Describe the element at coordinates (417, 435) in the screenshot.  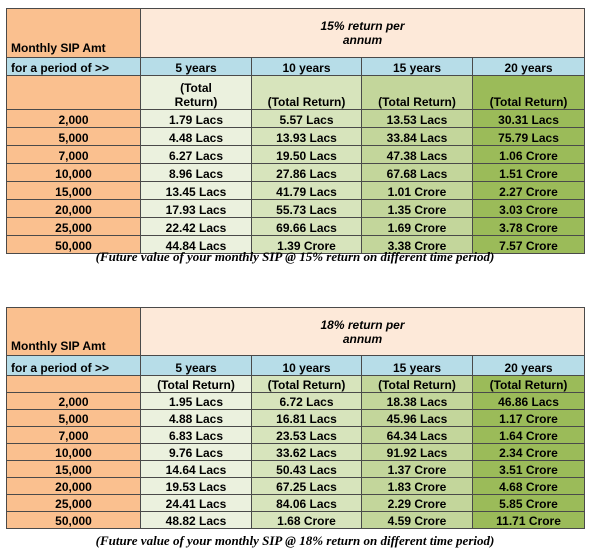
I see `value-15y: 64.34 Lacs` at that location.